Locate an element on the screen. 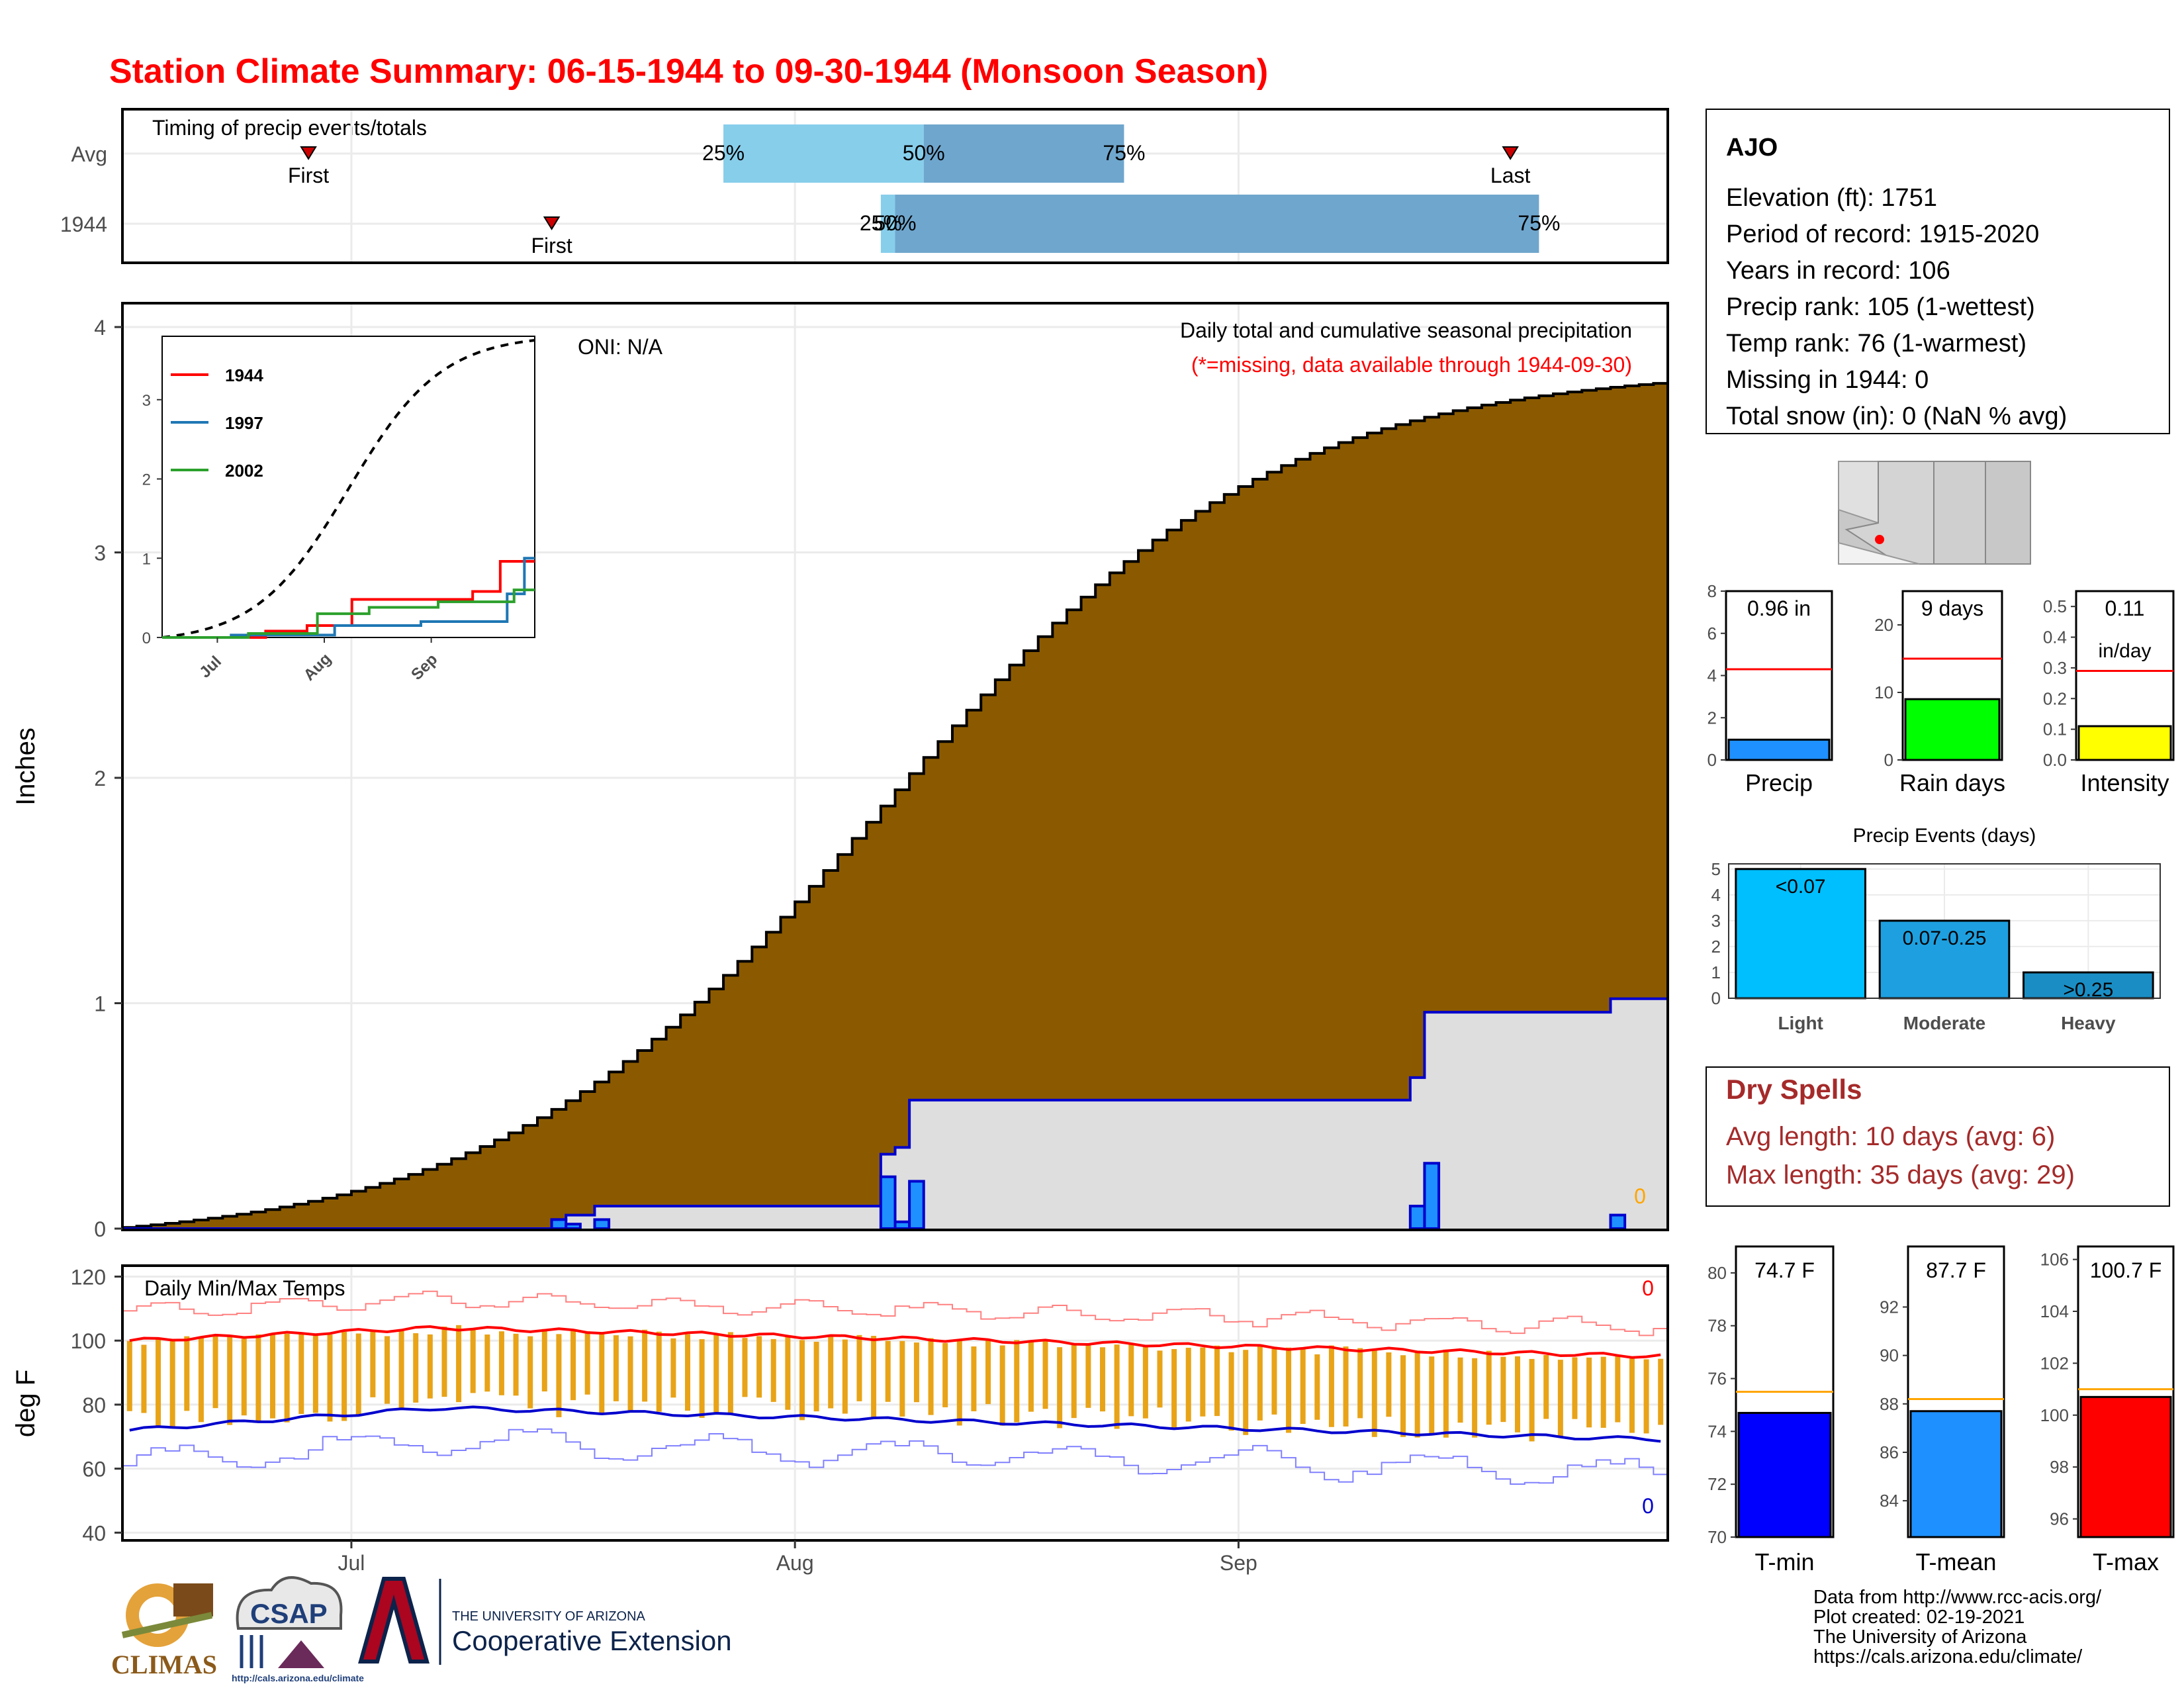 Image resolution: width=2184 pixels, height=1688 pixels. events-title: Precip Events (days) is located at coordinates (1945, 836).